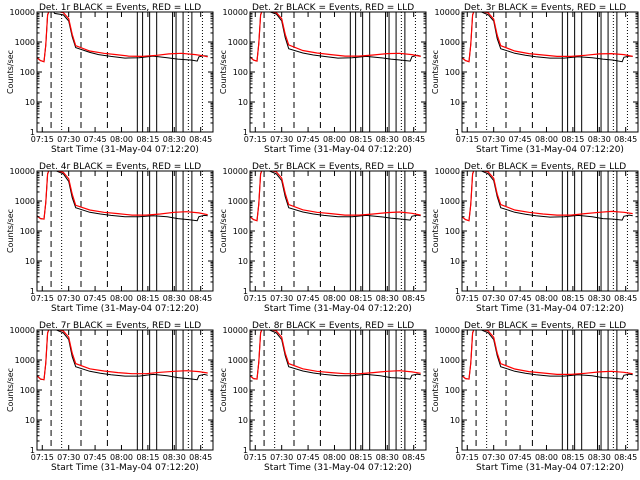 The width and height of the screenshot is (640, 480). What do you see at coordinates (333, 8) in the screenshot?
I see `panel-title: Det. 2r BLACK = Events, RED = LLD` at bounding box center [333, 8].